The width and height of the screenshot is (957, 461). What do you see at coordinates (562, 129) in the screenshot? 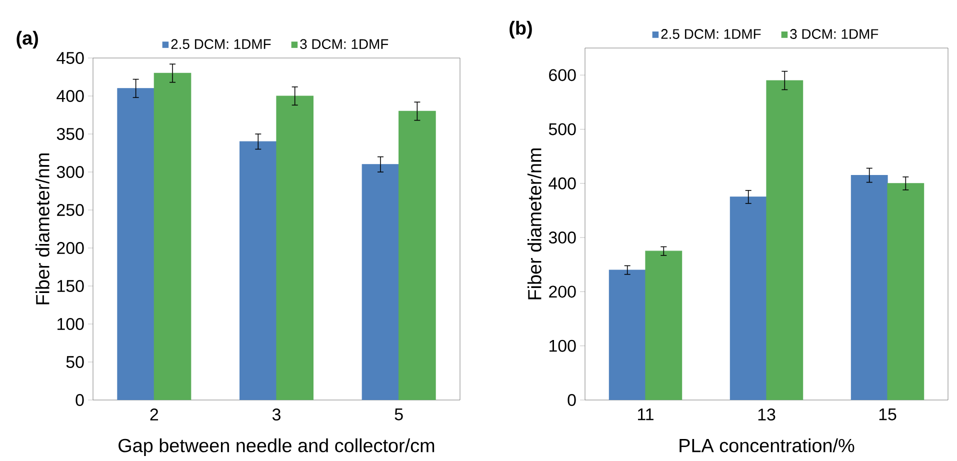
I see `y-tick-label: 500` at bounding box center [562, 129].